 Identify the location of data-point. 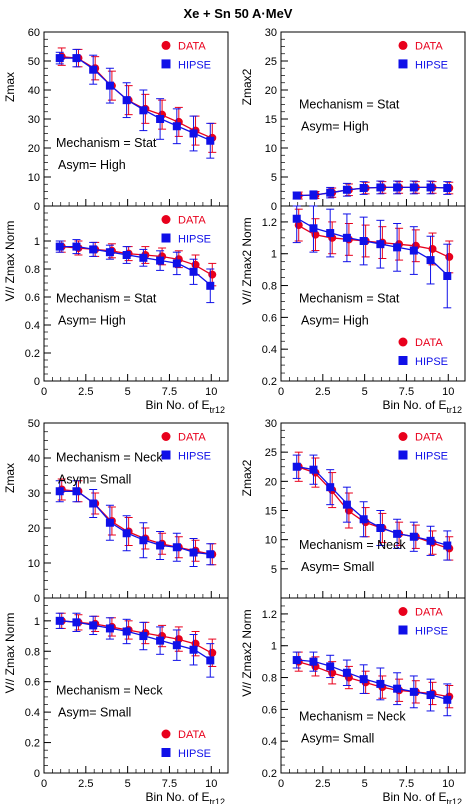
(449, 256).